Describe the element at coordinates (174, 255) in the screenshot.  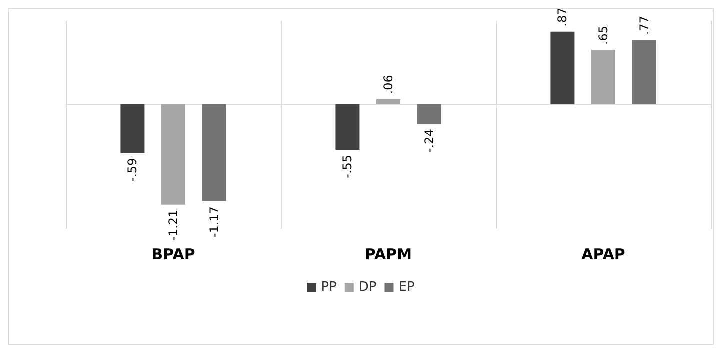
I see `x-tick-label: BPAP` at that location.